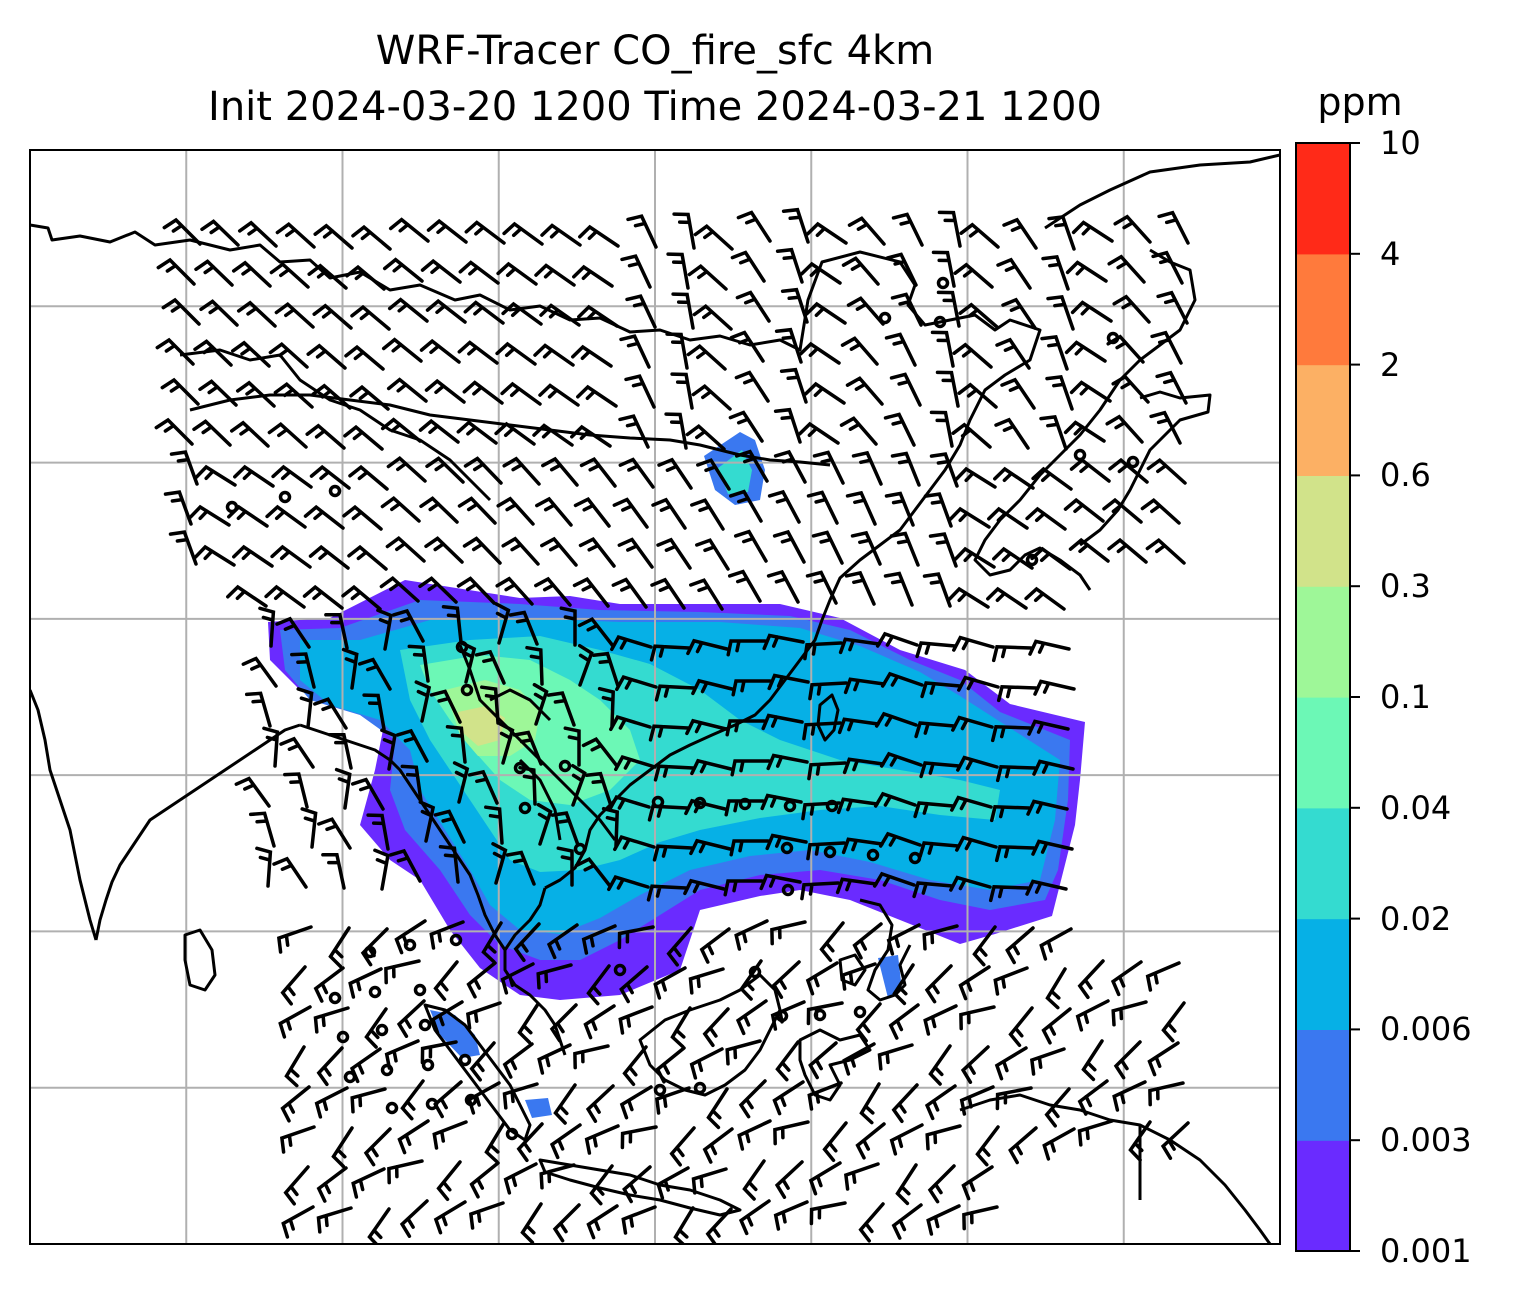  What do you see at coordinates (1390, 253) in the screenshot?
I see `colorbar-tick-label: 4` at bounding box center [1390, 253].